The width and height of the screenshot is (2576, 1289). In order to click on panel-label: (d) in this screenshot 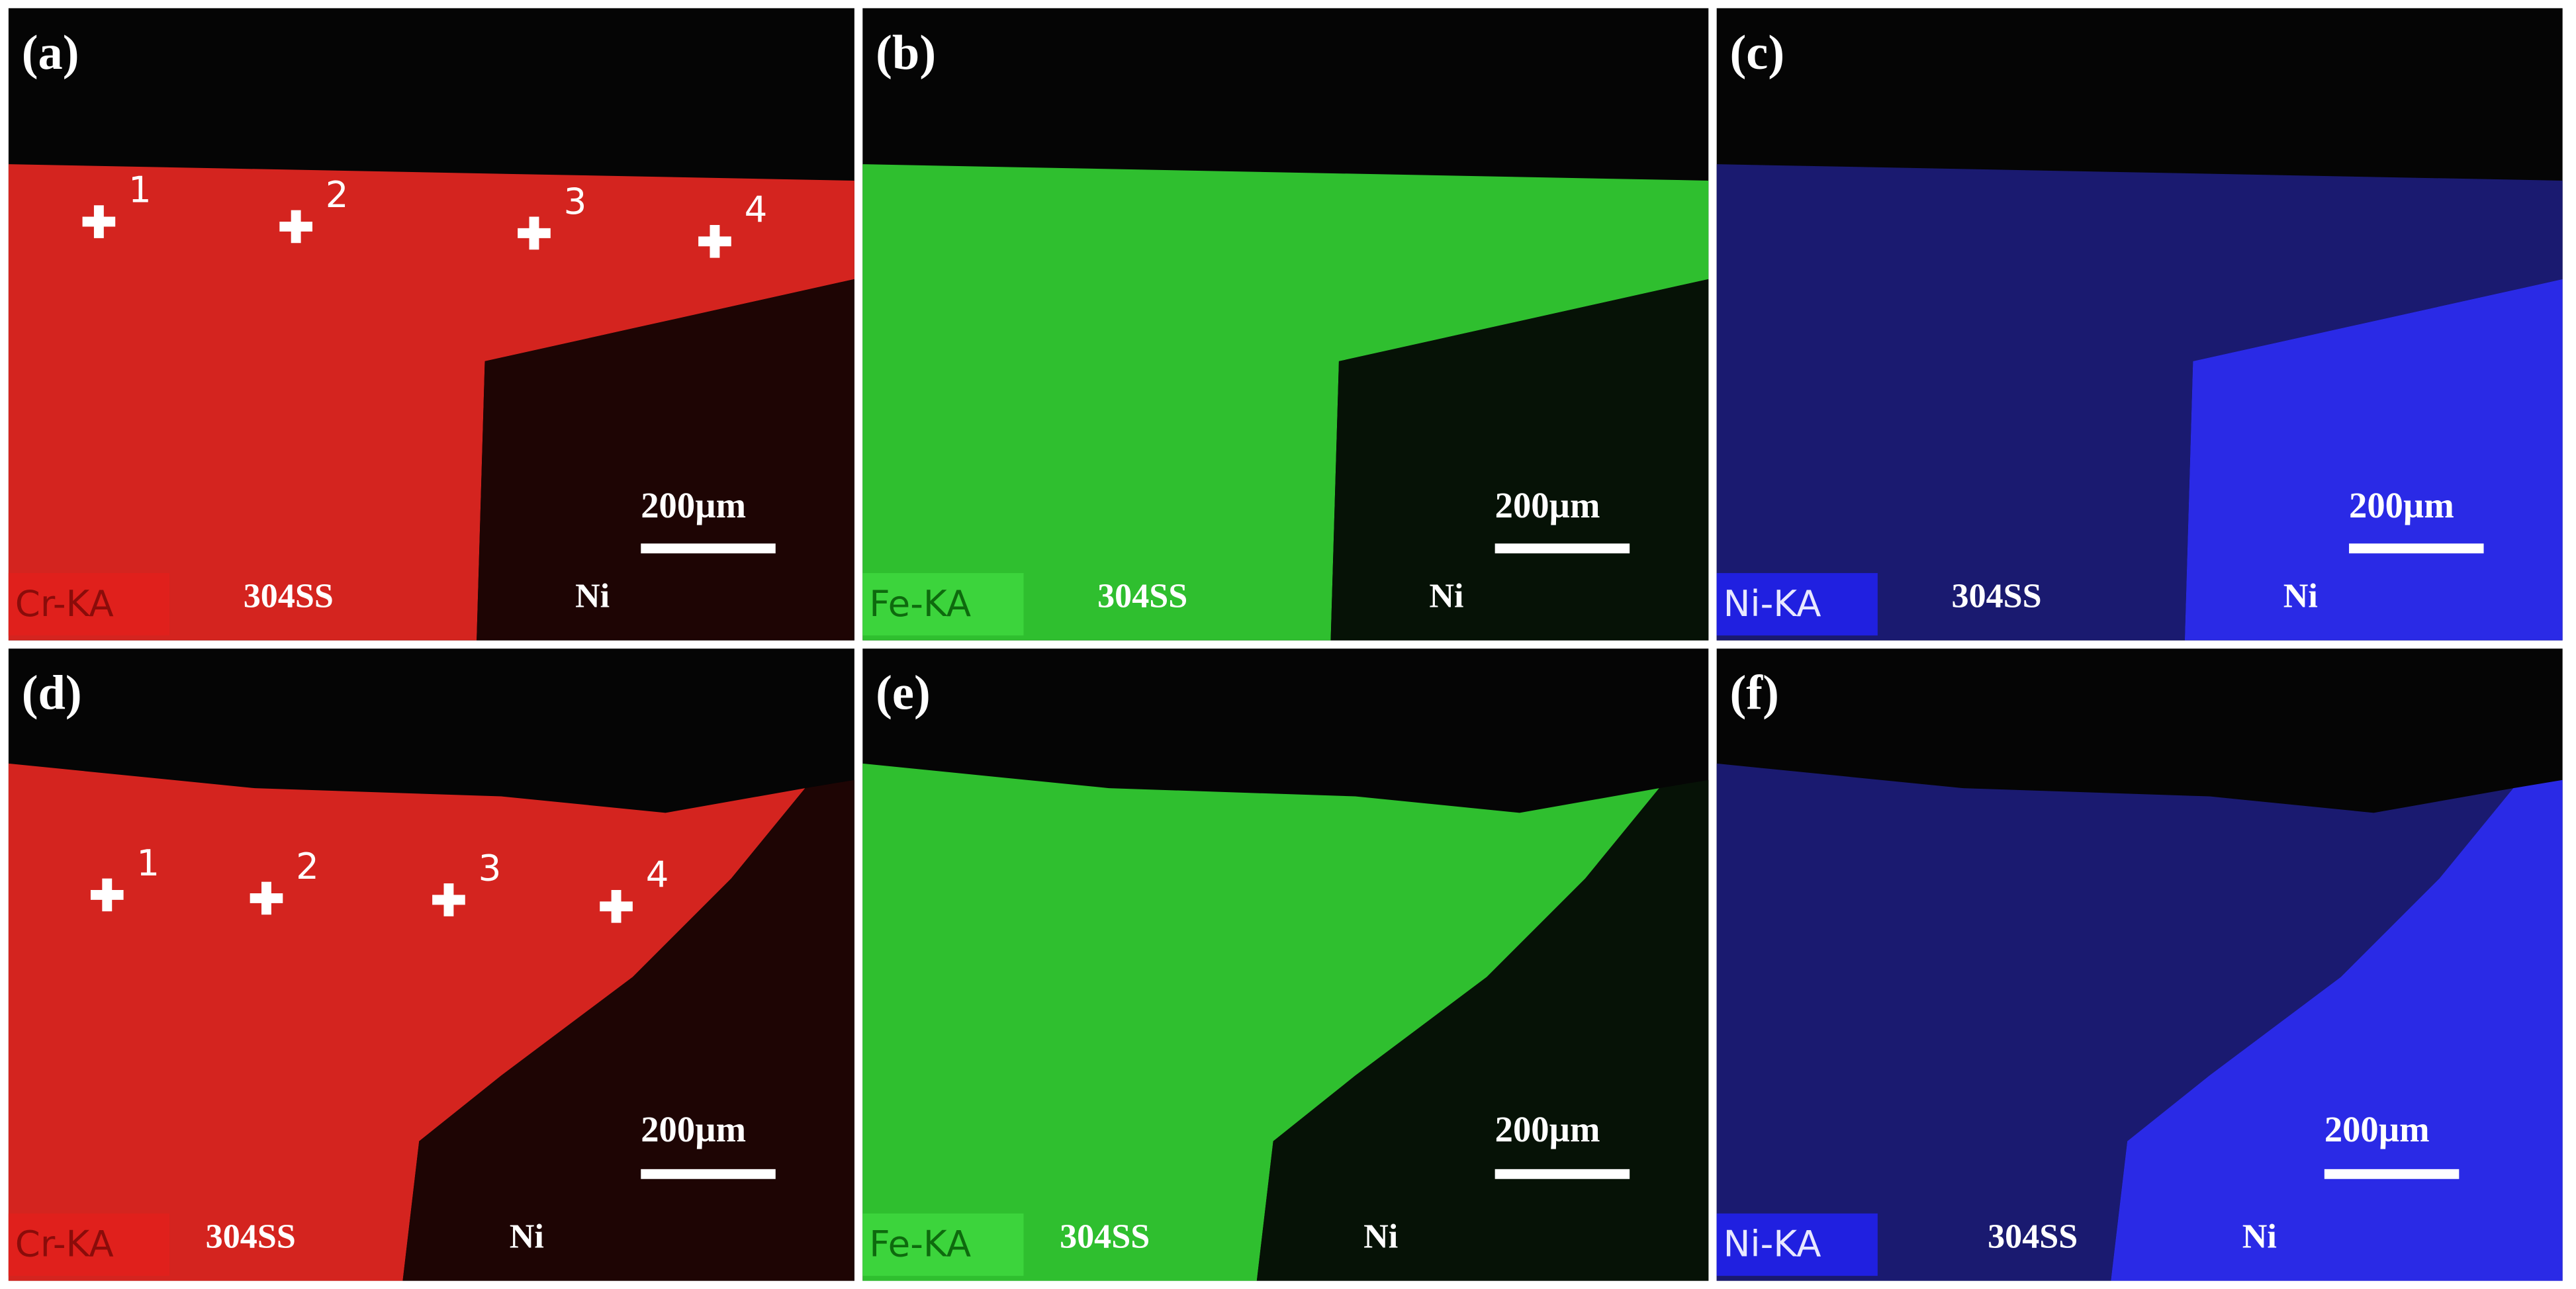, I will do `click(52, 693)`.